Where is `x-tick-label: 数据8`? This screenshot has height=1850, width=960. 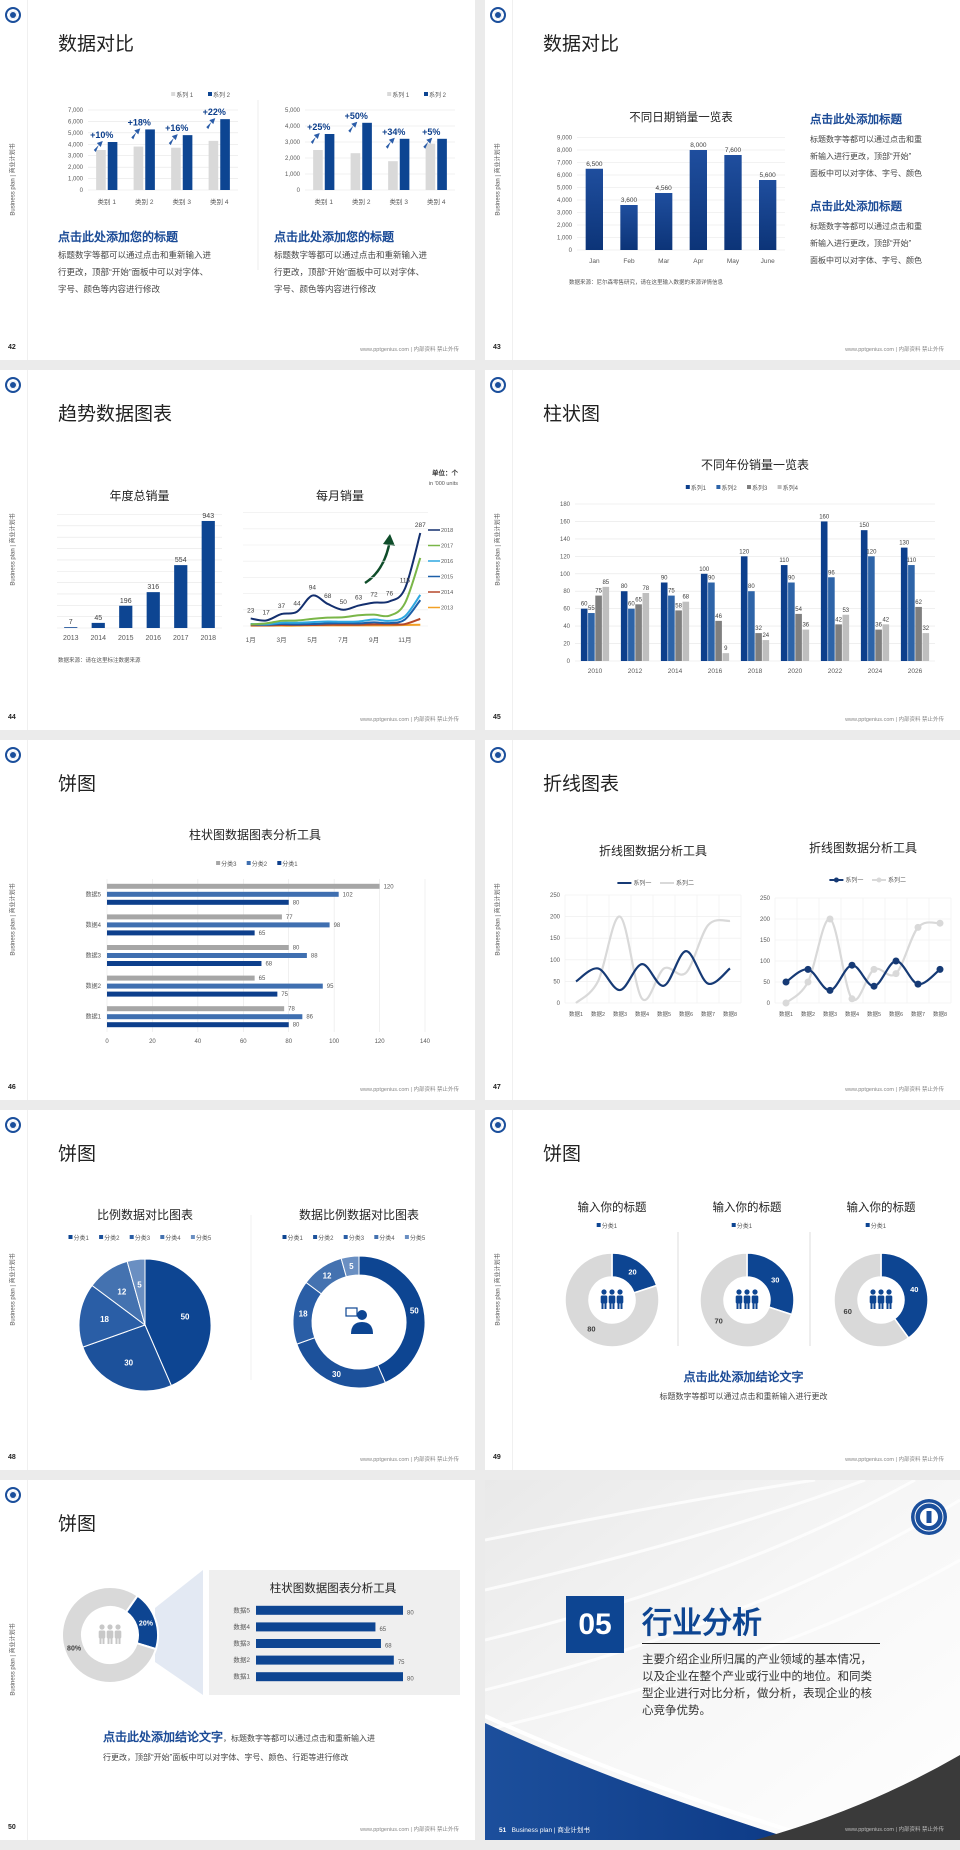
x-tick-label: 数据8 is located at coordinates (730, 1014).